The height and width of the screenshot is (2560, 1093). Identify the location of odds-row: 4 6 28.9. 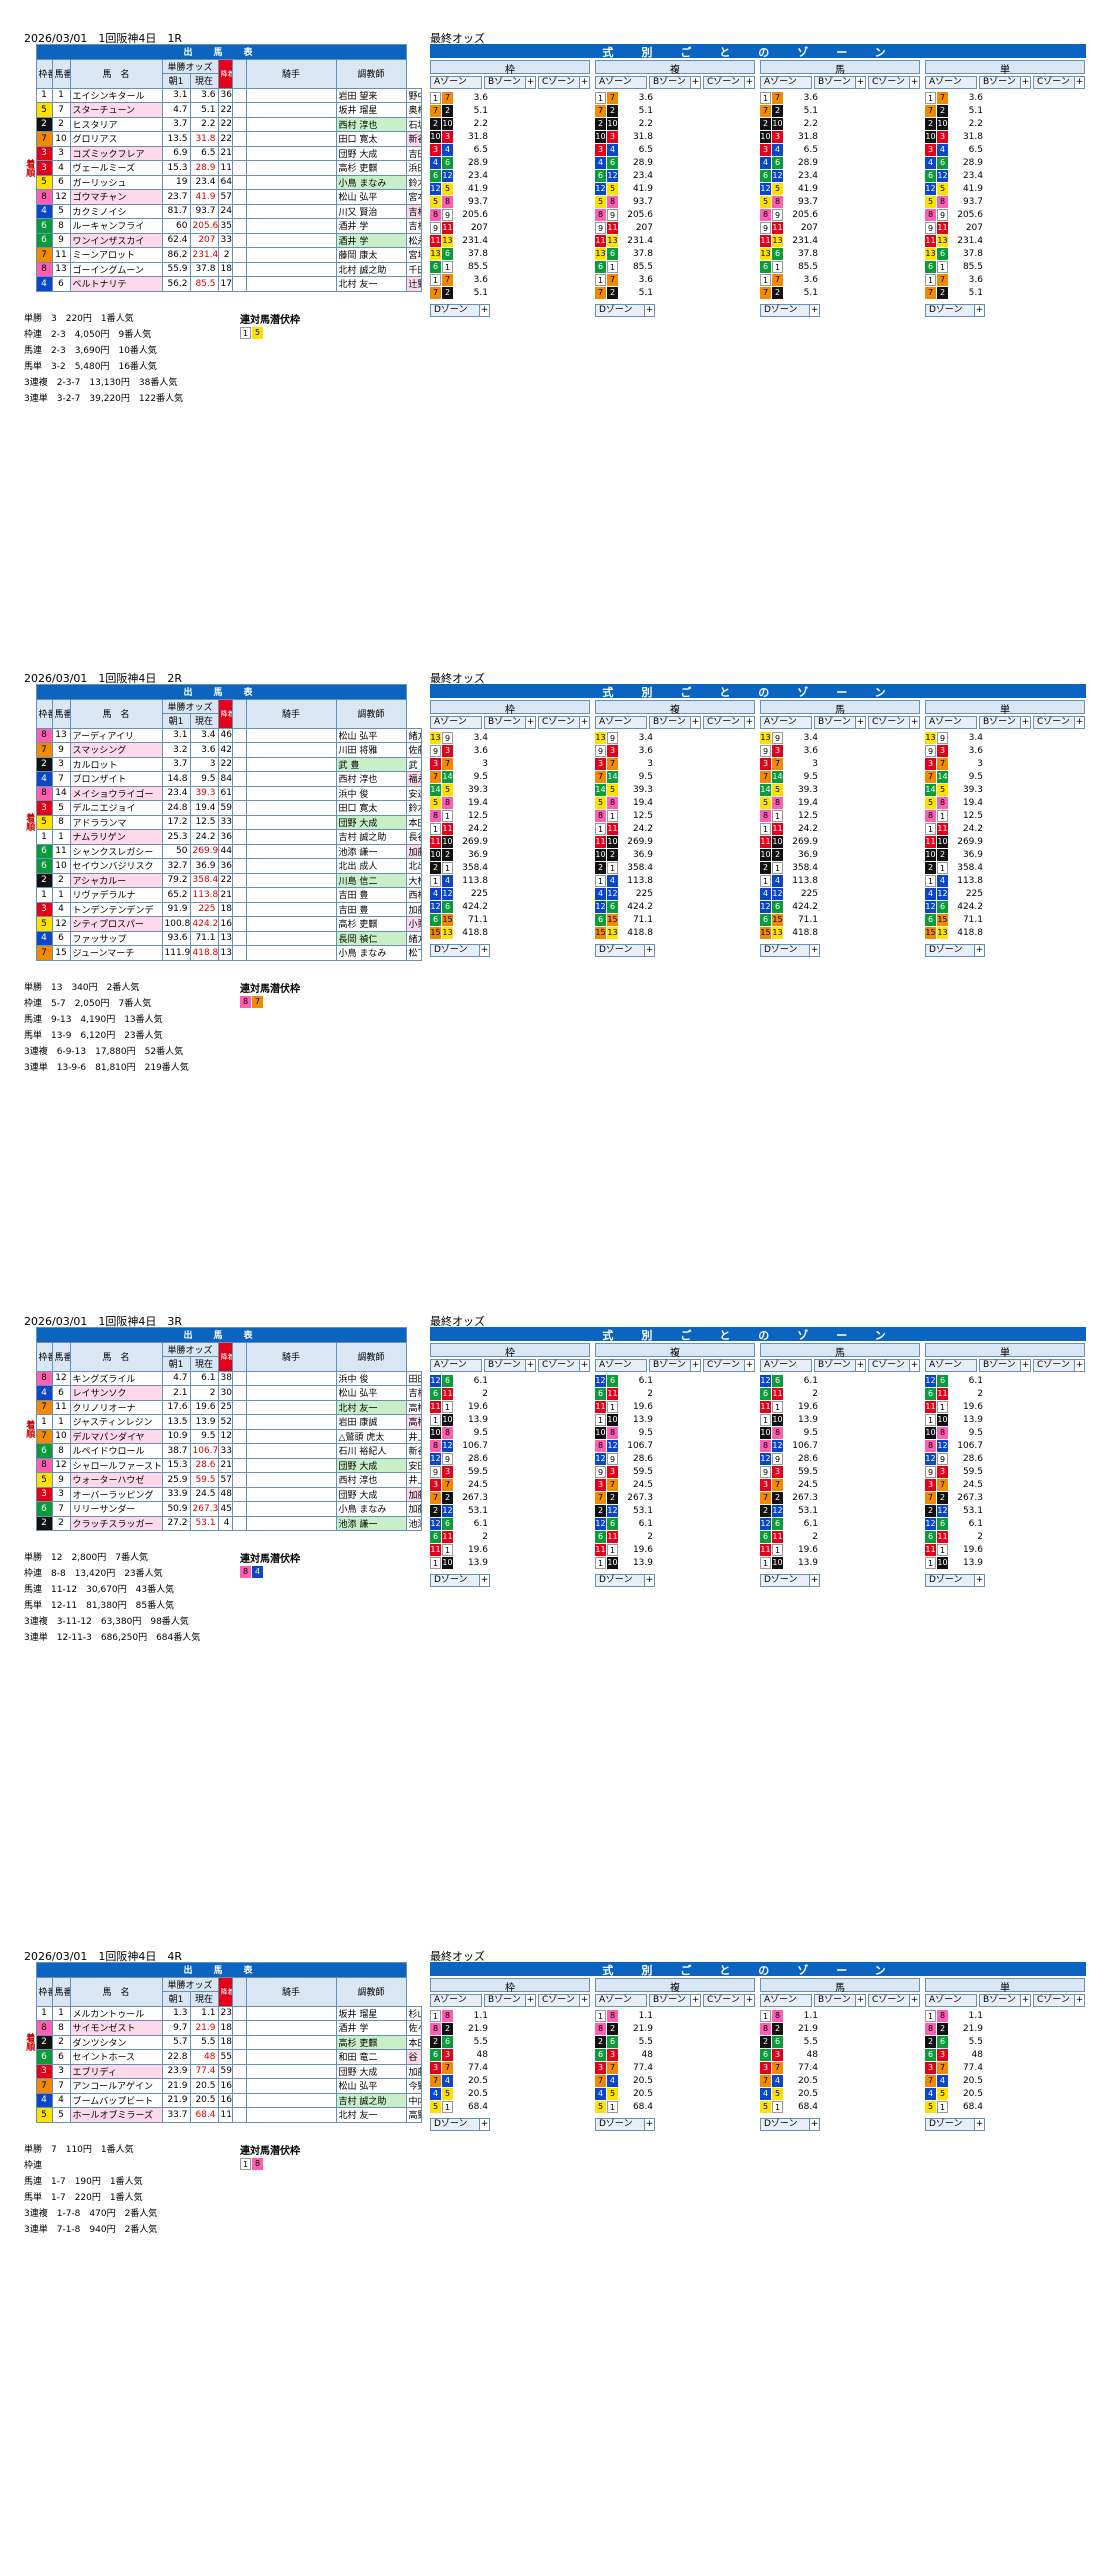
(789, 163).